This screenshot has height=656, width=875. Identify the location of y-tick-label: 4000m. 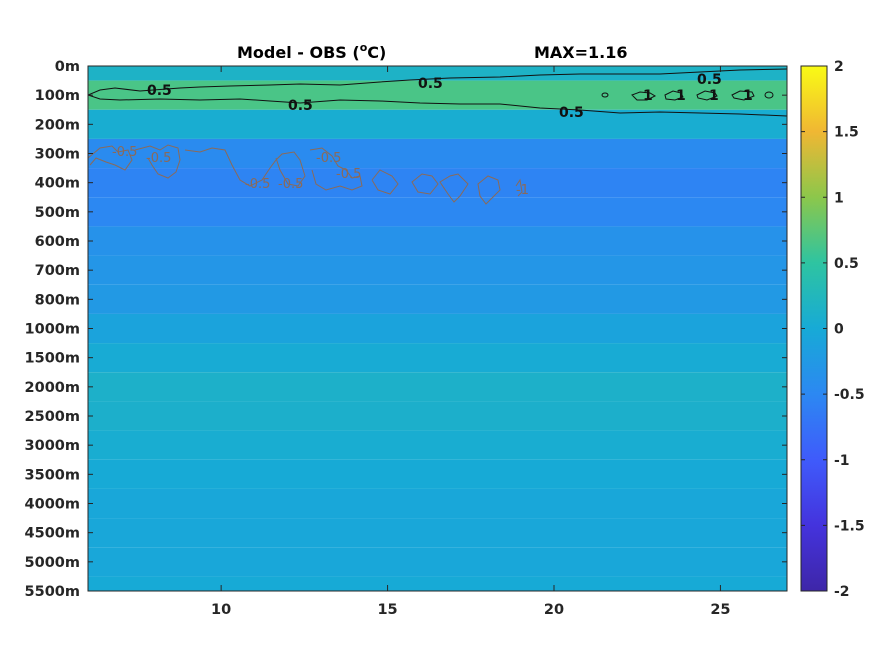
(52, 505).